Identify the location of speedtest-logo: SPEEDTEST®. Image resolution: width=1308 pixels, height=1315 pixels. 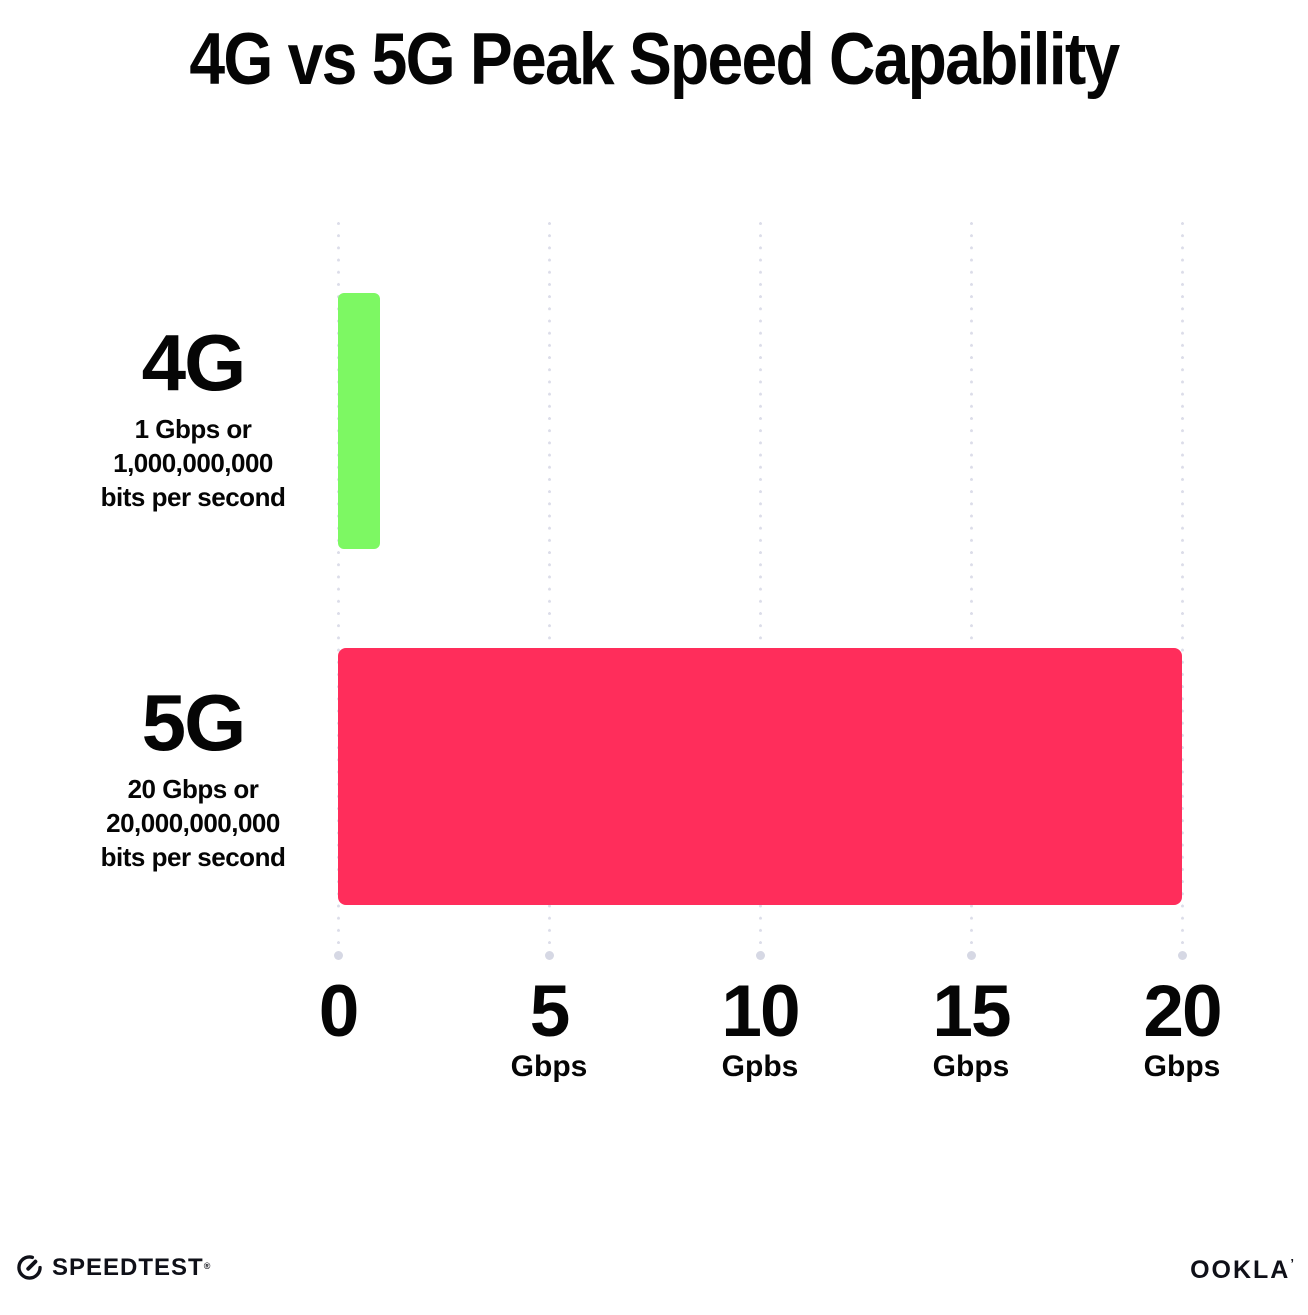
(113, 1267).